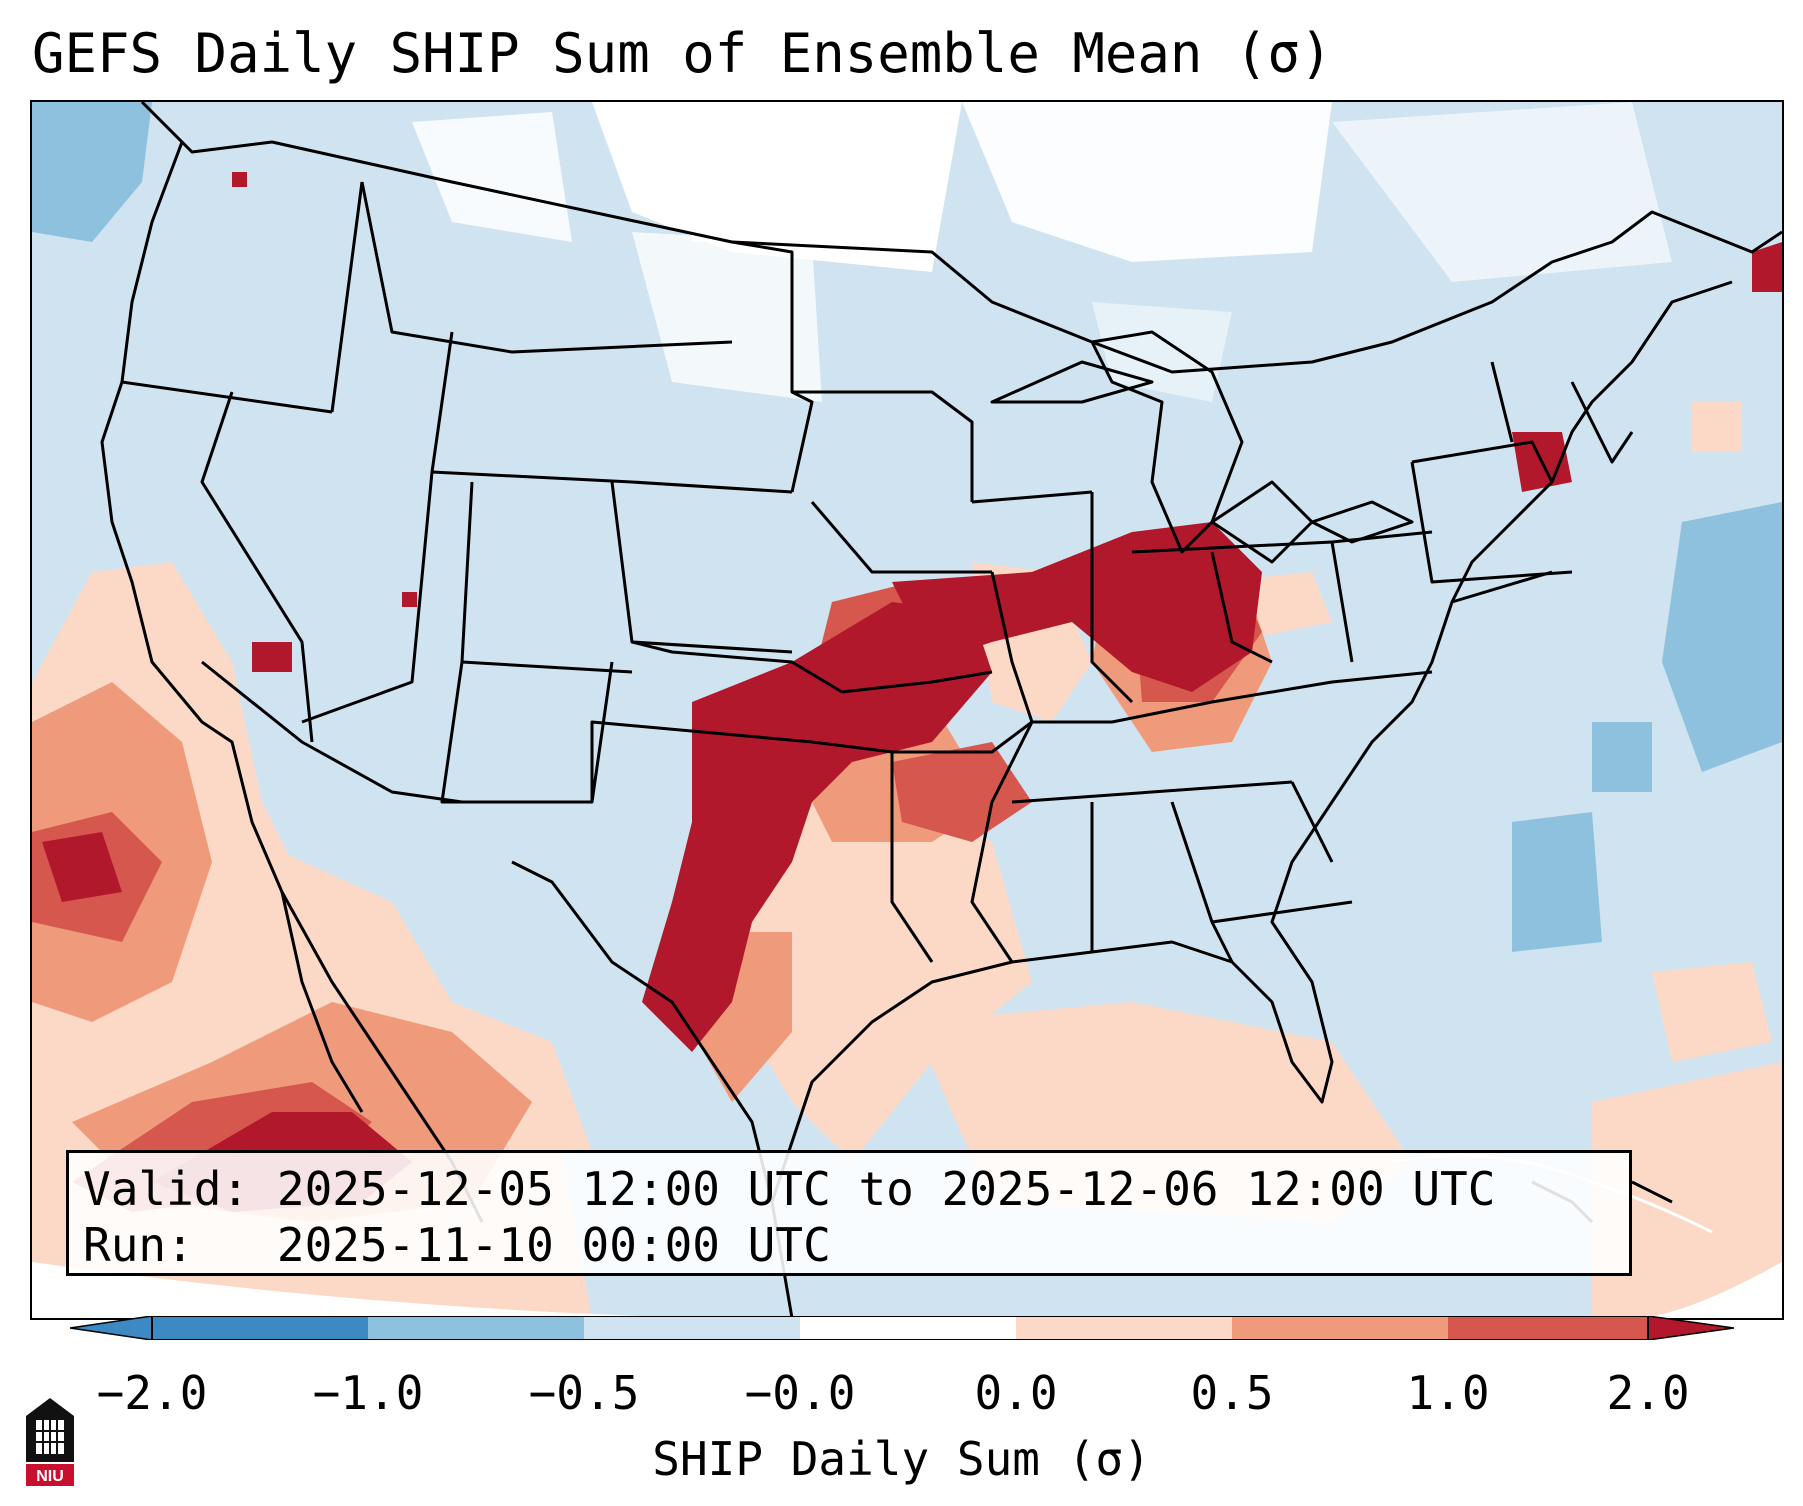  I want to click on map-title: GEFS Daily SHIP Sum of Ensemble Mean (σ), so click(682, 53).